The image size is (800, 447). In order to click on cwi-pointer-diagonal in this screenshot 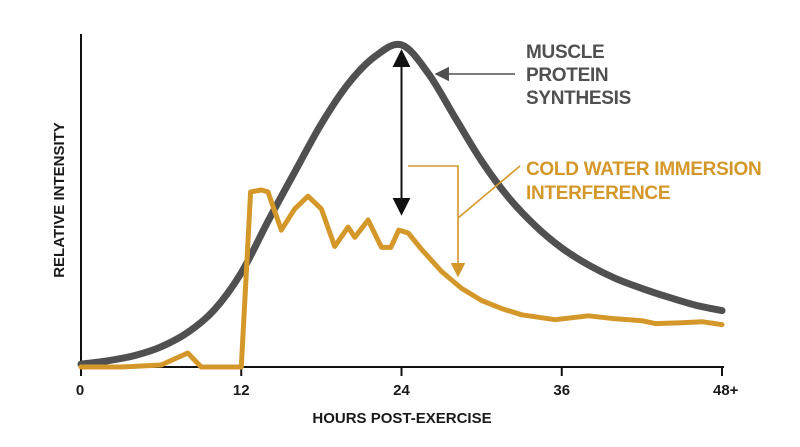, I will do `click(489, 192)`.